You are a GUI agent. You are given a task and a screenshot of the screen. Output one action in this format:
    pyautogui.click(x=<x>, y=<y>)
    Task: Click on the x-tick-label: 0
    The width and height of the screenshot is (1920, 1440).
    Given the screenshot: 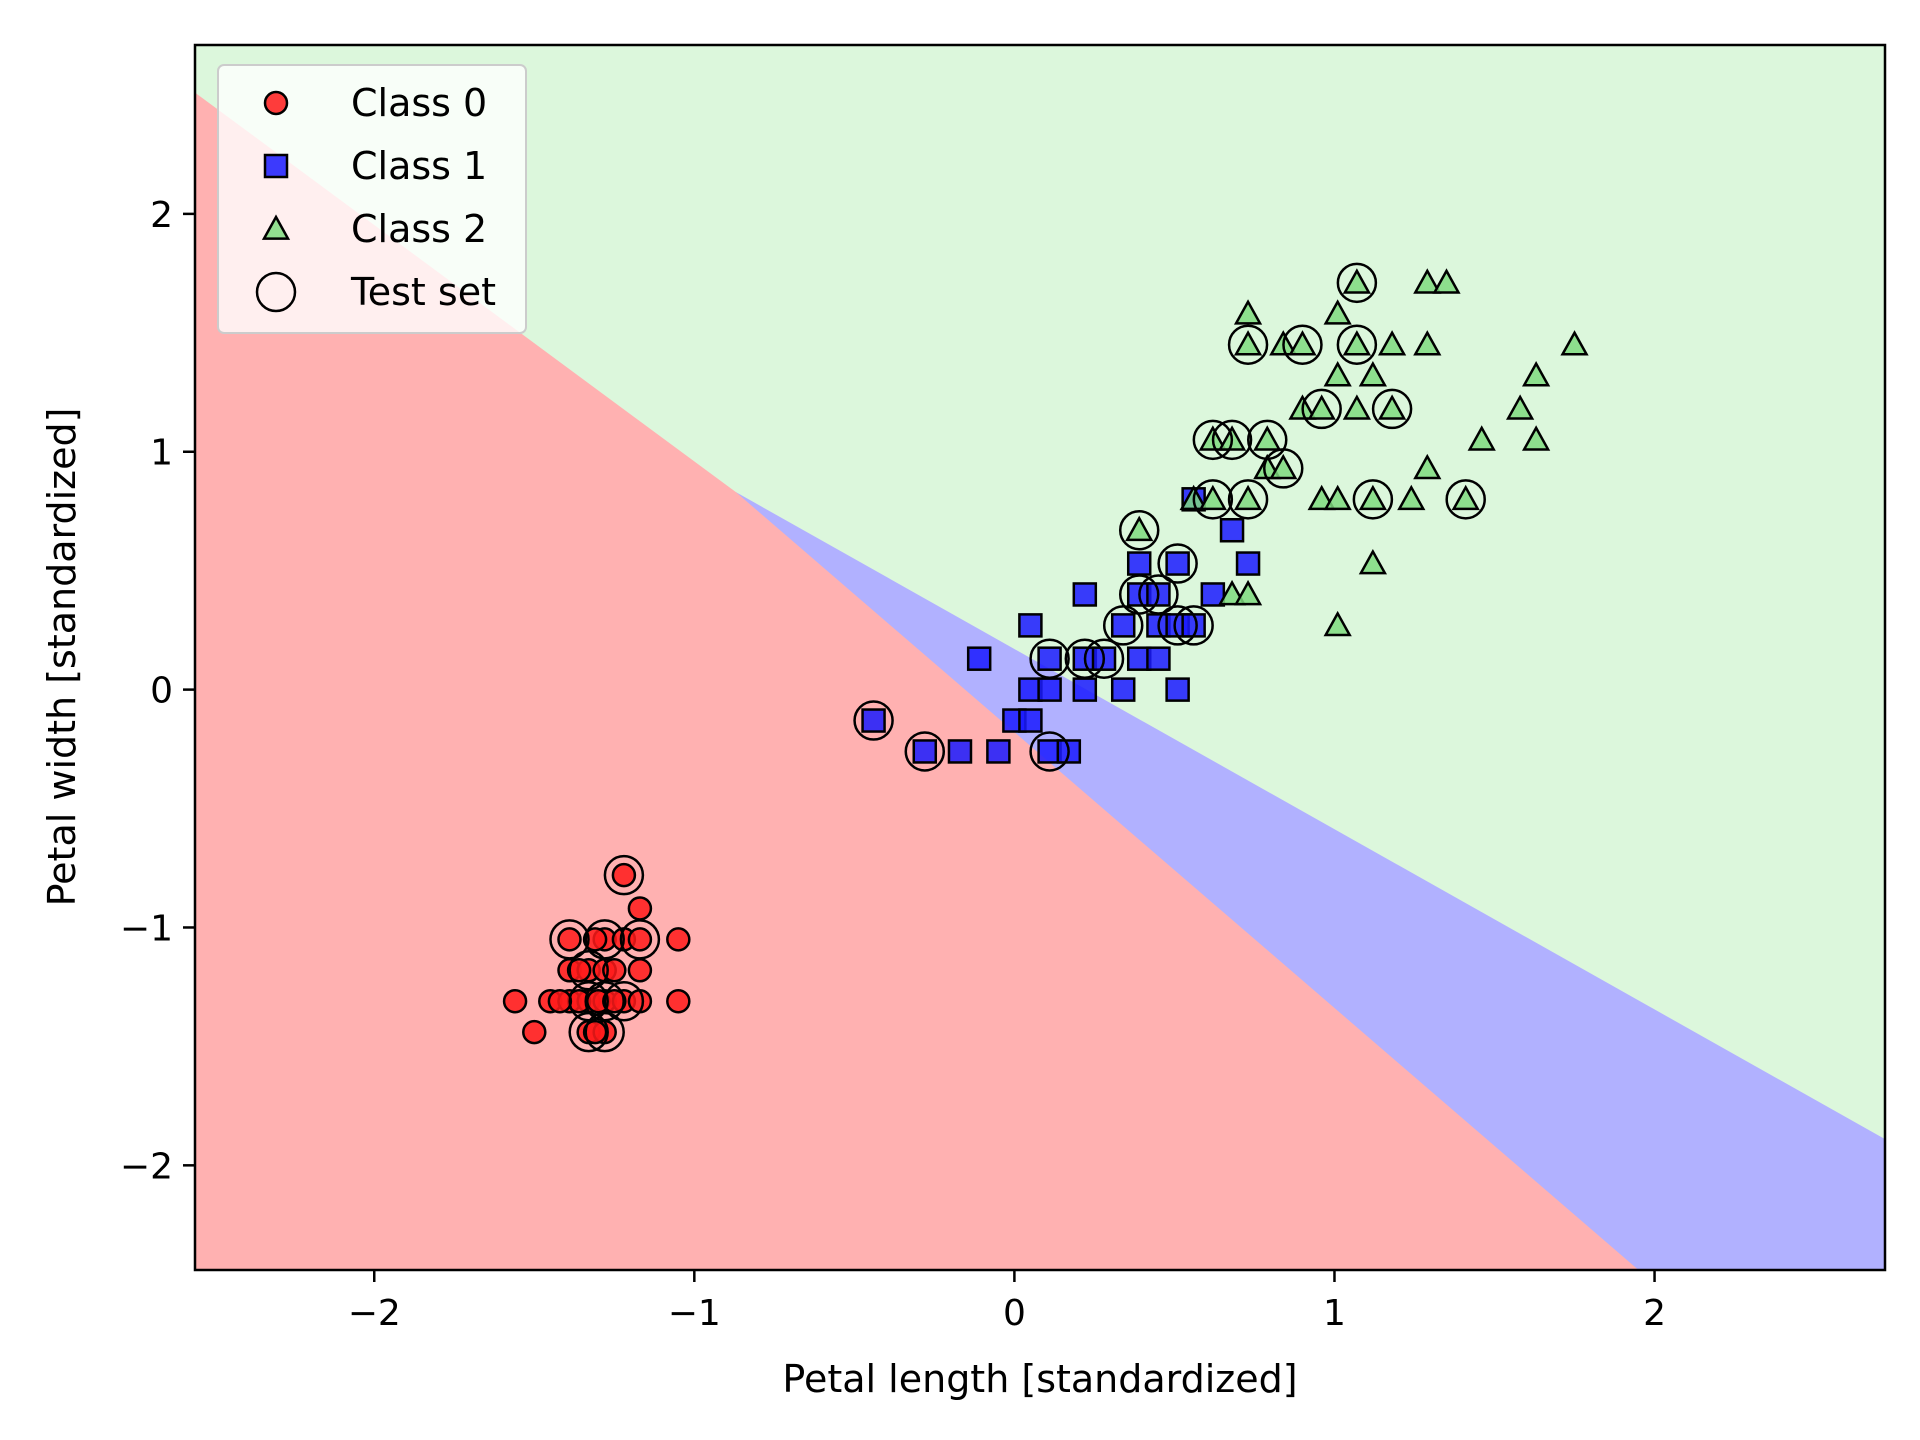 What is the action you would take?
    pyautogui.click(x=1014, y=1313)
    